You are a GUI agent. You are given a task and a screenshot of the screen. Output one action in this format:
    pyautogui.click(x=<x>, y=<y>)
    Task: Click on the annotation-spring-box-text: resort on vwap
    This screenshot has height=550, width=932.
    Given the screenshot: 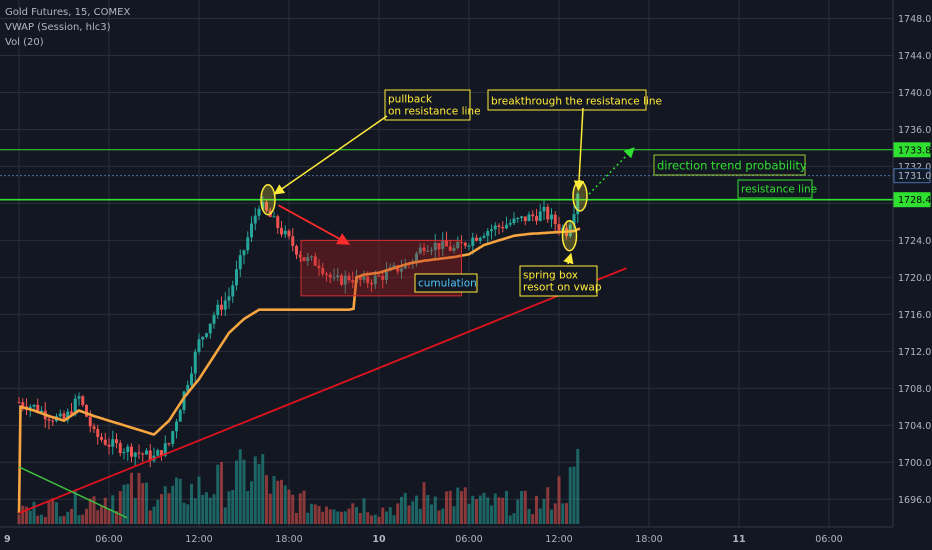 What is the action you would take?
    pyautogui.click(x=562, y=288)
    